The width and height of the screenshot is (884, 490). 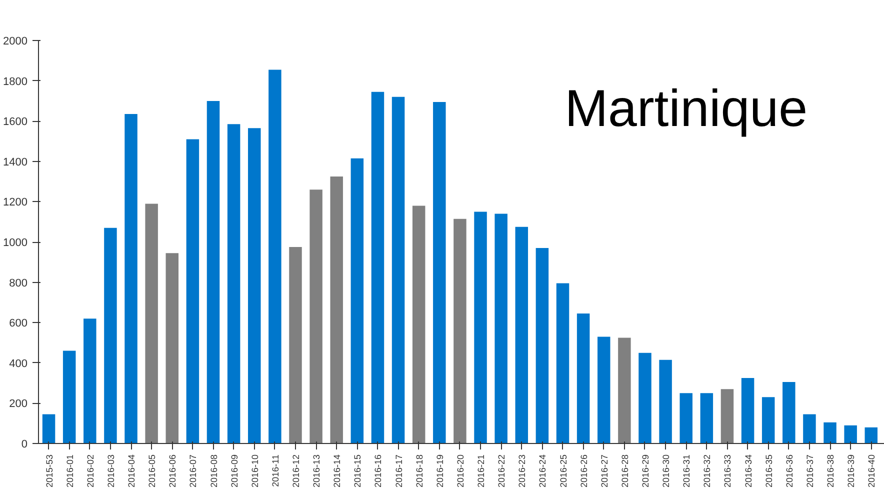 What do you see at coordinates (604, 471) in the screenshot?
I see `x-tick-label: 2016-27` at bounding box center [604, 471].